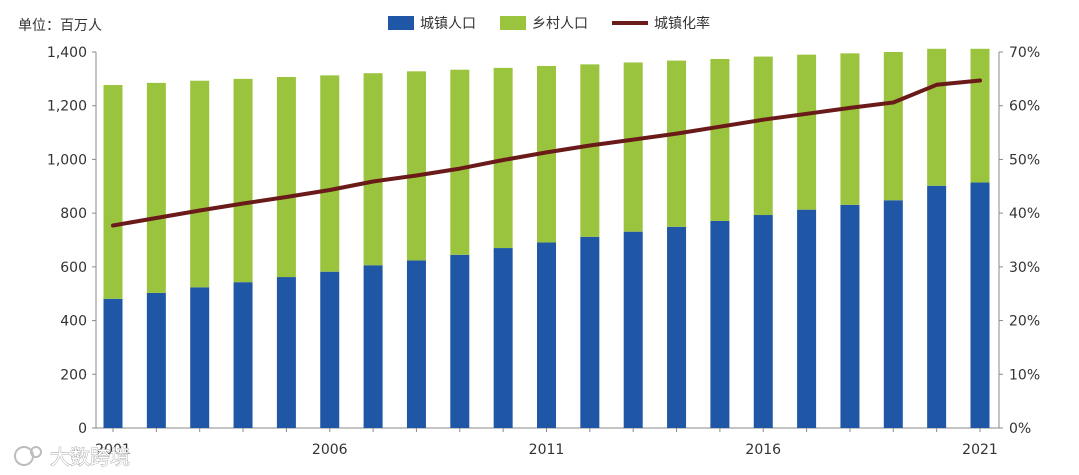 The image size is (1079, 475). What do you see at coordinates (633, 147) in the screenshot?
I see `bar-rural-2013` at bounding box center [633, 147].